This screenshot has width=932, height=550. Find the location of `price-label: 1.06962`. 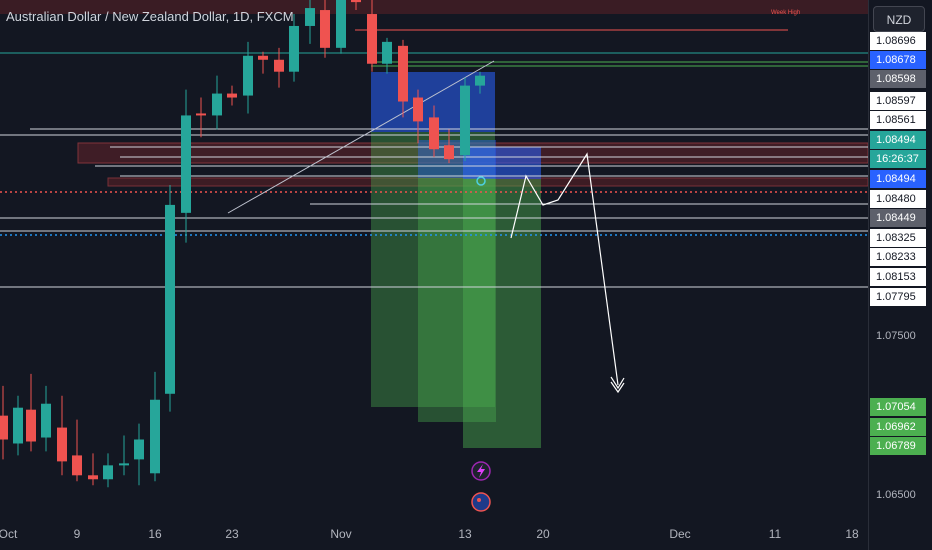

price-label: 1.06962 is located at coordinates (898, 427).